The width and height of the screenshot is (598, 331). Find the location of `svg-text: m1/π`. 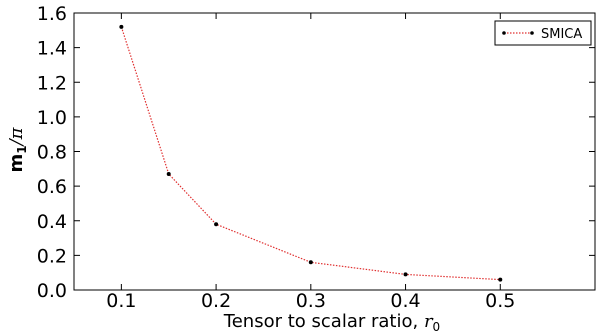

svg-text: m1/π is located at coordinates (17, 149).